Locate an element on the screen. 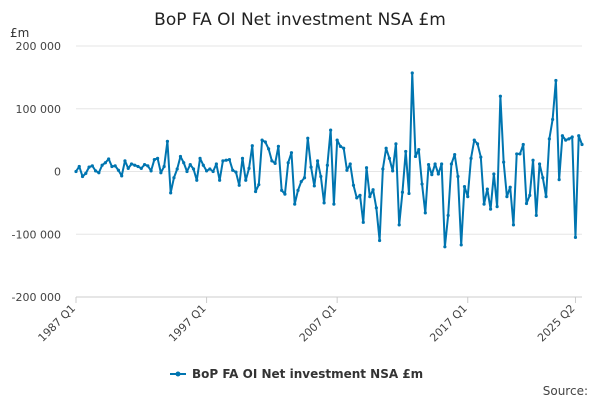 The width and height of the screenshot is (600, 400). x-tick-label: 2017 Q1 is located at coordinates (448, 323).